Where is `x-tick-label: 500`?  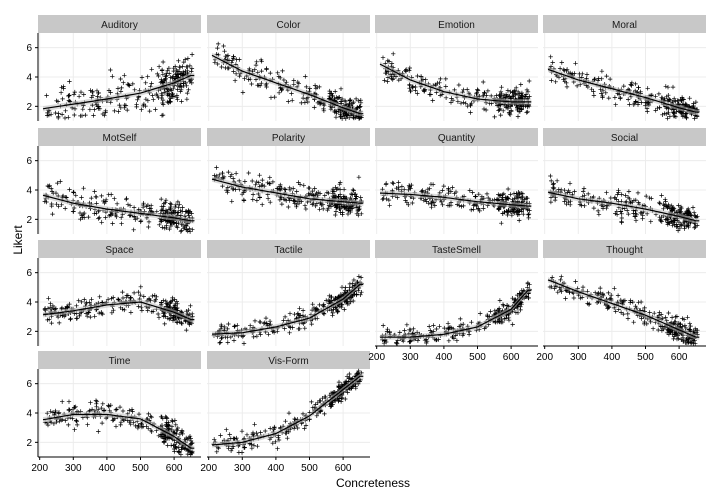
x-tick-label: 500 is located at coordinates (140, 468).